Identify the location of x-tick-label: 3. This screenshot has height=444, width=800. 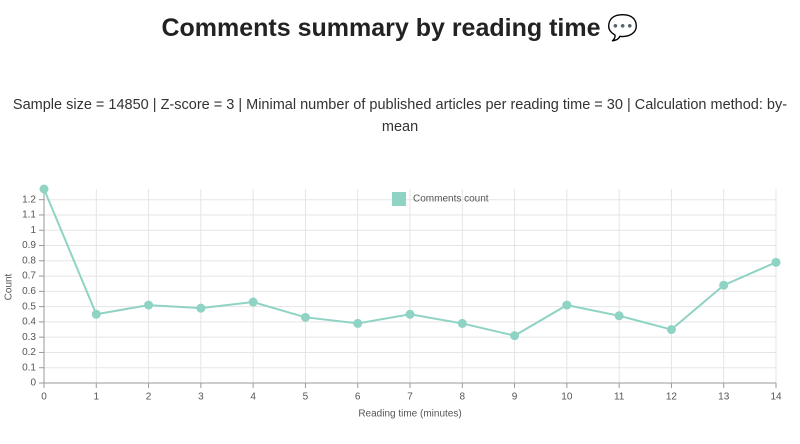
(201, 397).